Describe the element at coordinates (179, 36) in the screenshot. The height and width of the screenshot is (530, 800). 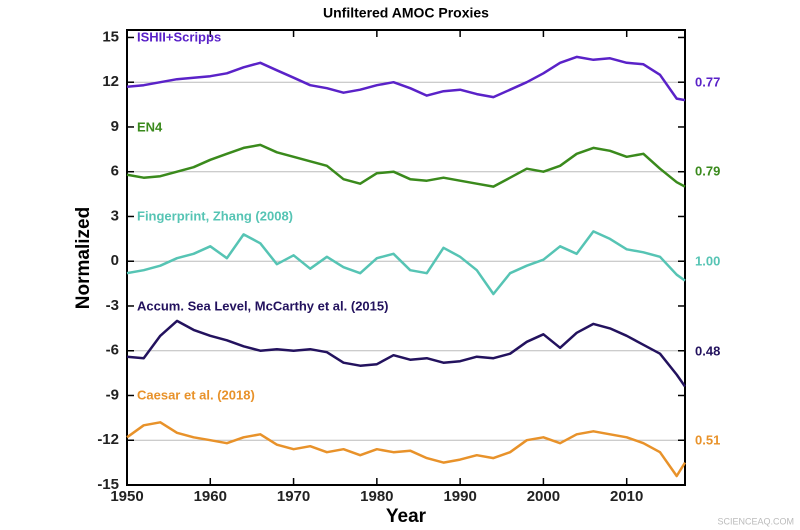
I see `series-label: ISHII+Scripps` at that location.